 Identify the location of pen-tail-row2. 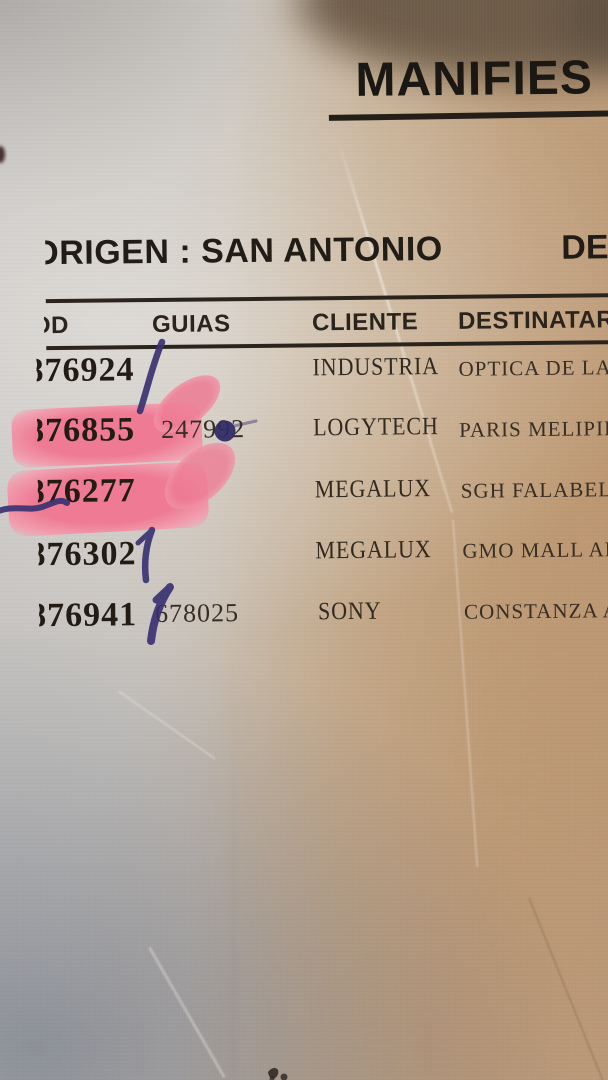
(245, 423).